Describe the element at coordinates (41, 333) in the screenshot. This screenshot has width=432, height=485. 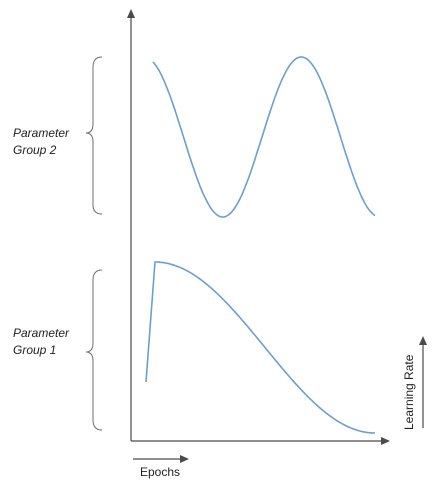
I see `group-1-label-line-1: Parameter` at that location.